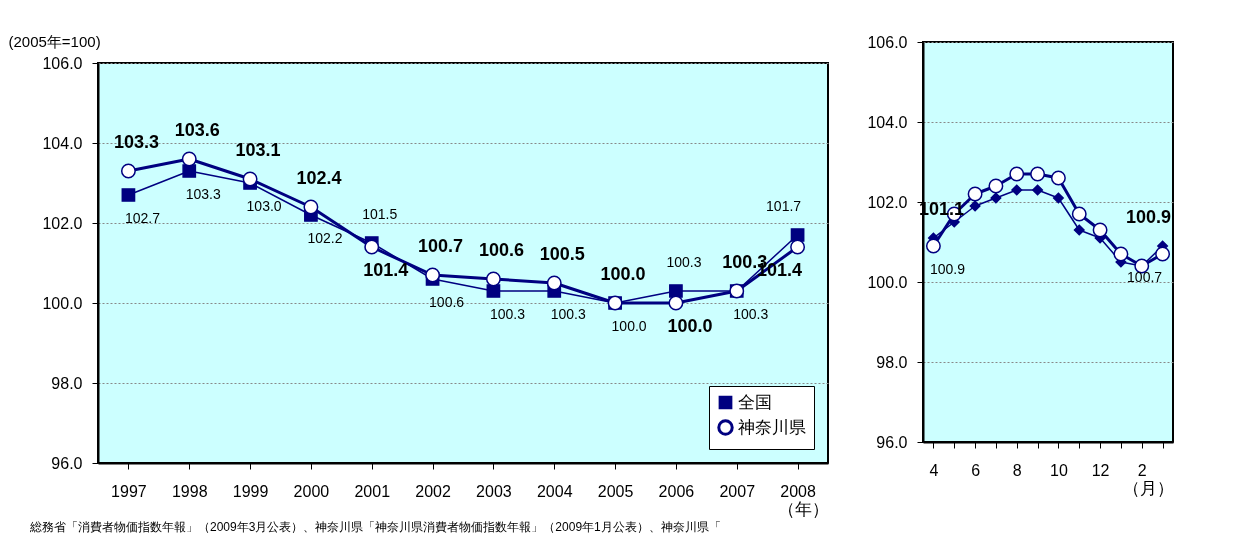 The image size is (1248, 558). Describe the element at coordinates (615, 491) in the screenshot. I see `x-tick-label: 2005` at that location.